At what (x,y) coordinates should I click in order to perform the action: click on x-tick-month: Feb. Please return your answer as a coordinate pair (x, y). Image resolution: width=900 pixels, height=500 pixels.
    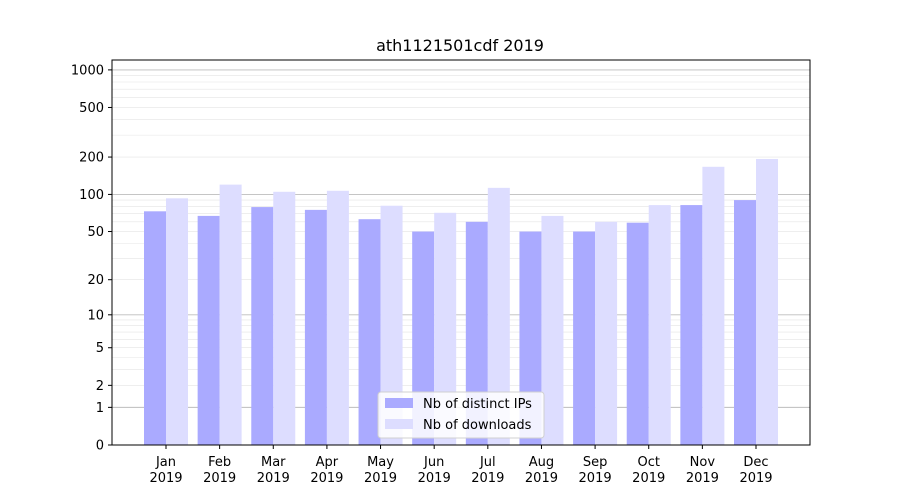
    Looking at the image, I should click on (219, 462).